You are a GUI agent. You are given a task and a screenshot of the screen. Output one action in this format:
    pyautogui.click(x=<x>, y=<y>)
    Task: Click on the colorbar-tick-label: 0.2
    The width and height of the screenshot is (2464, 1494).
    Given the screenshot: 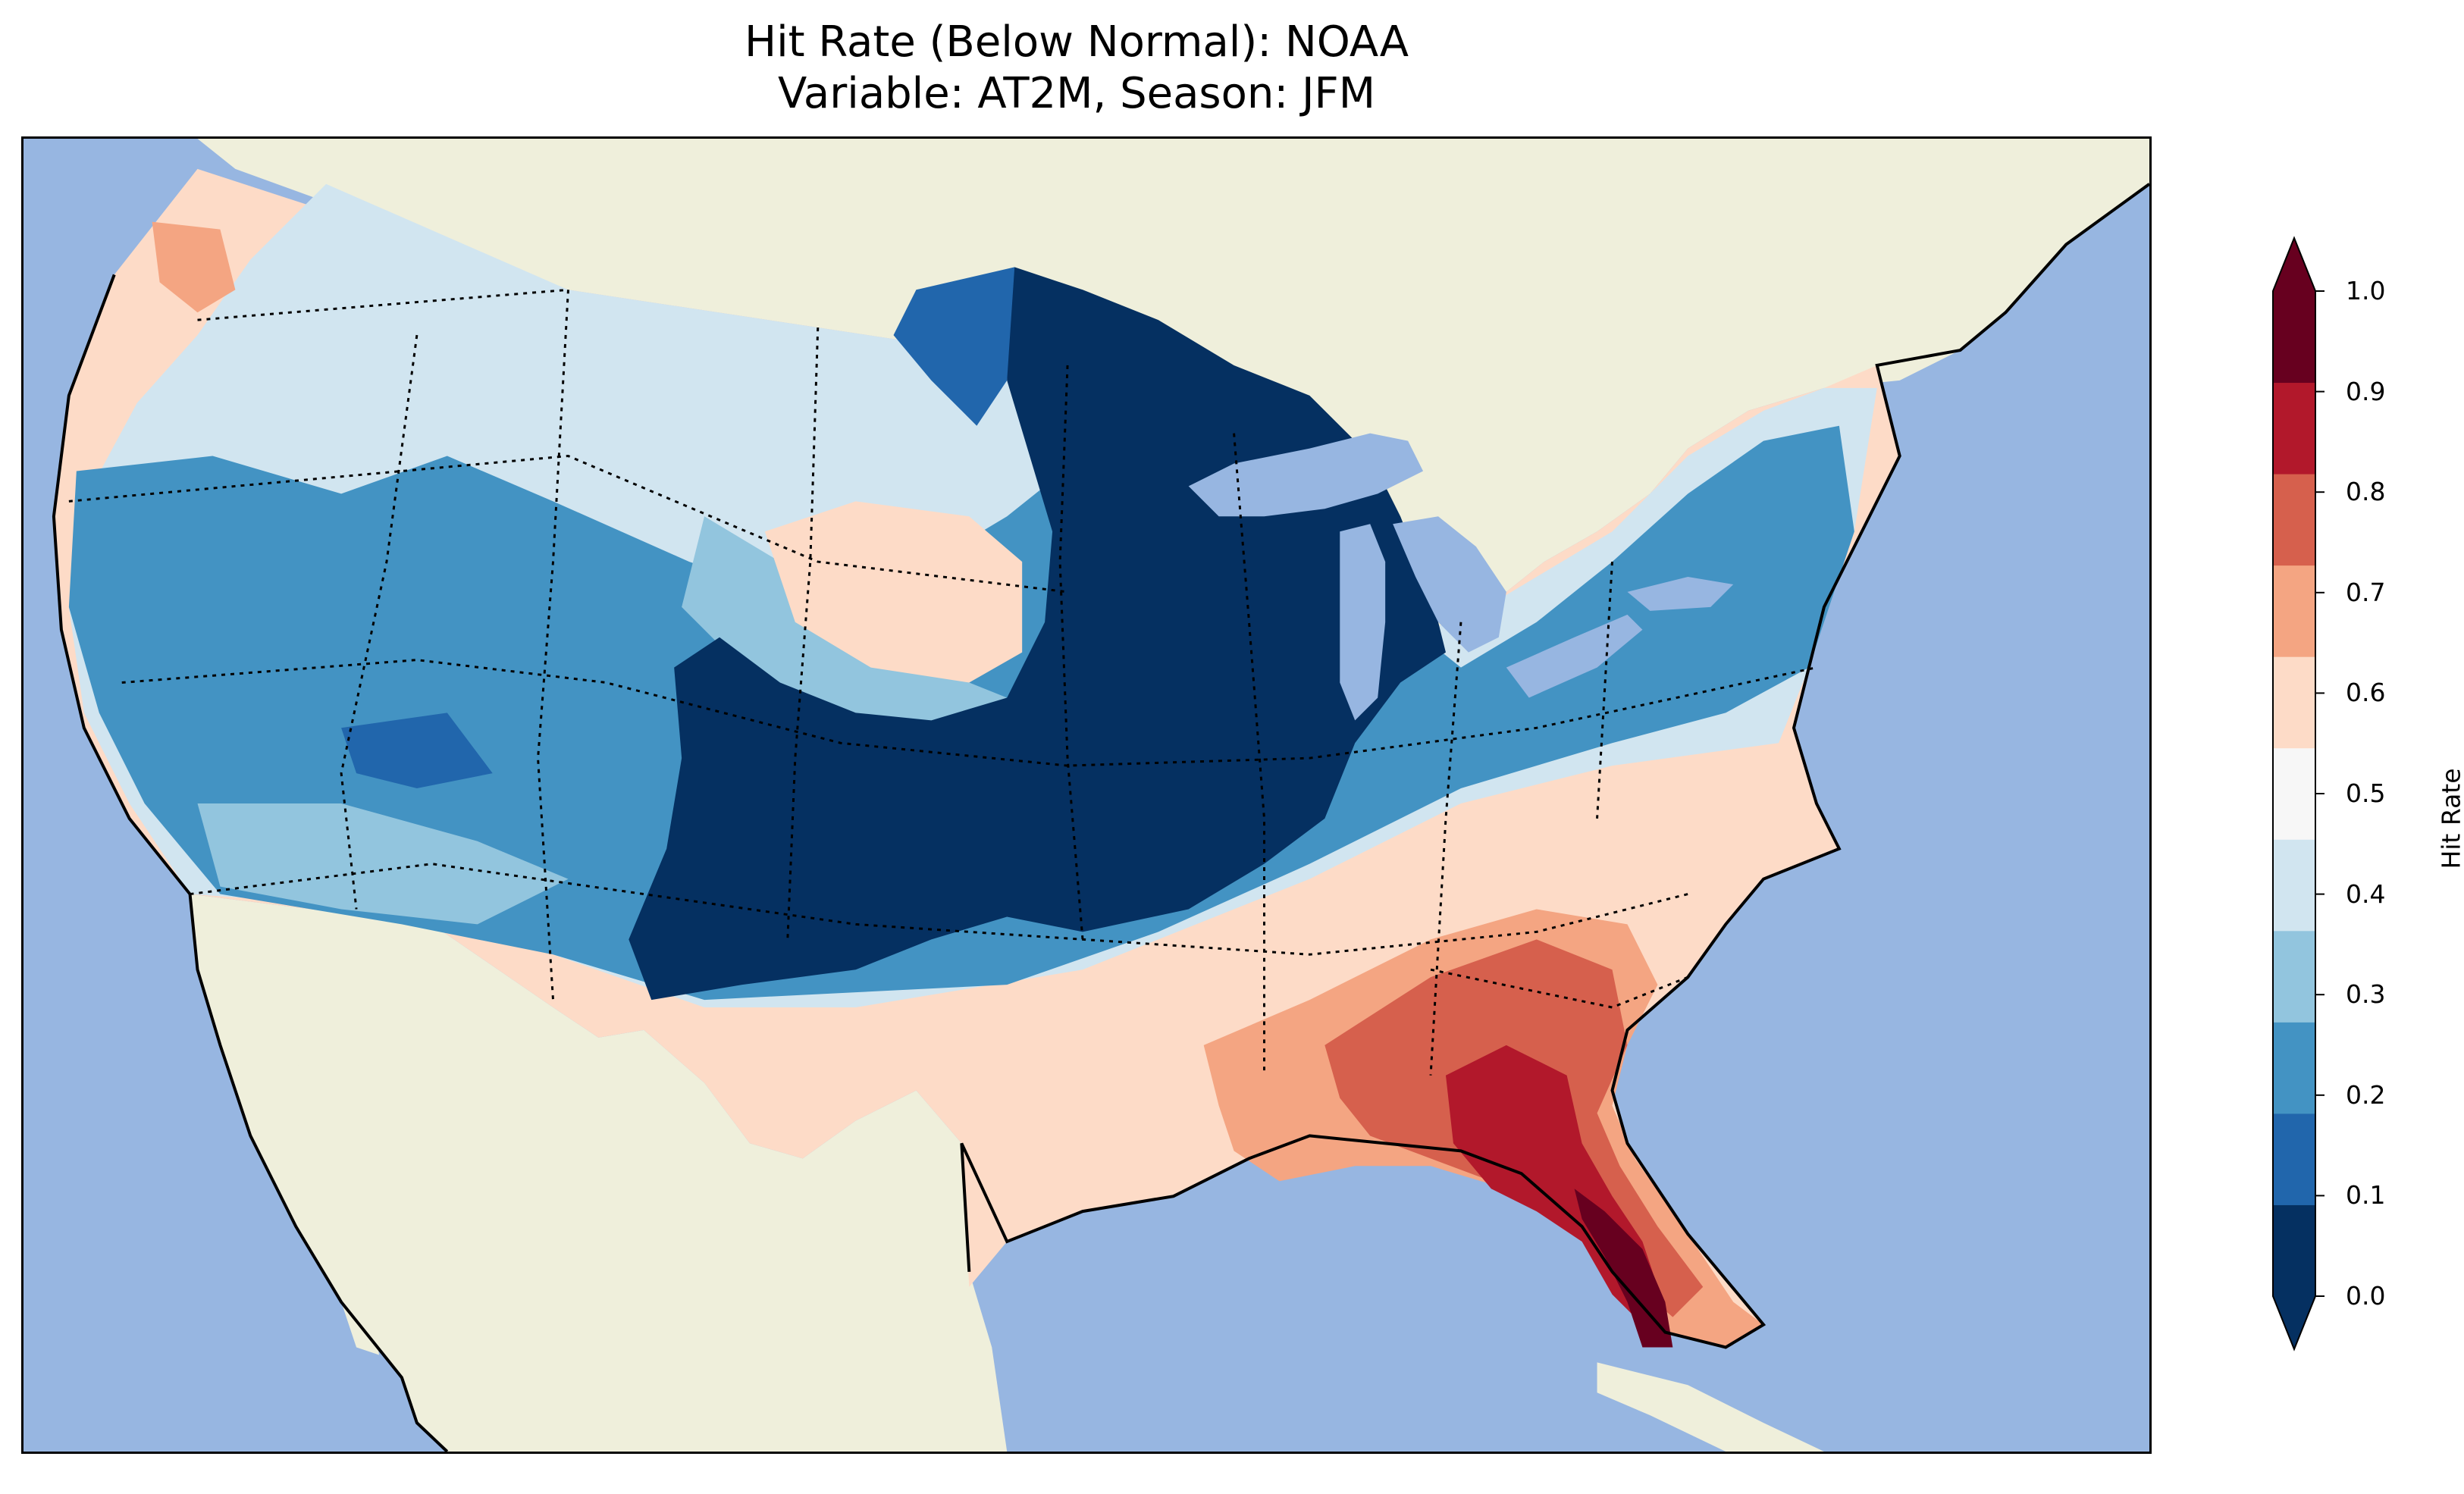 What is the action you would take?
    pyautogui.click(x=2366, y=1094)
    